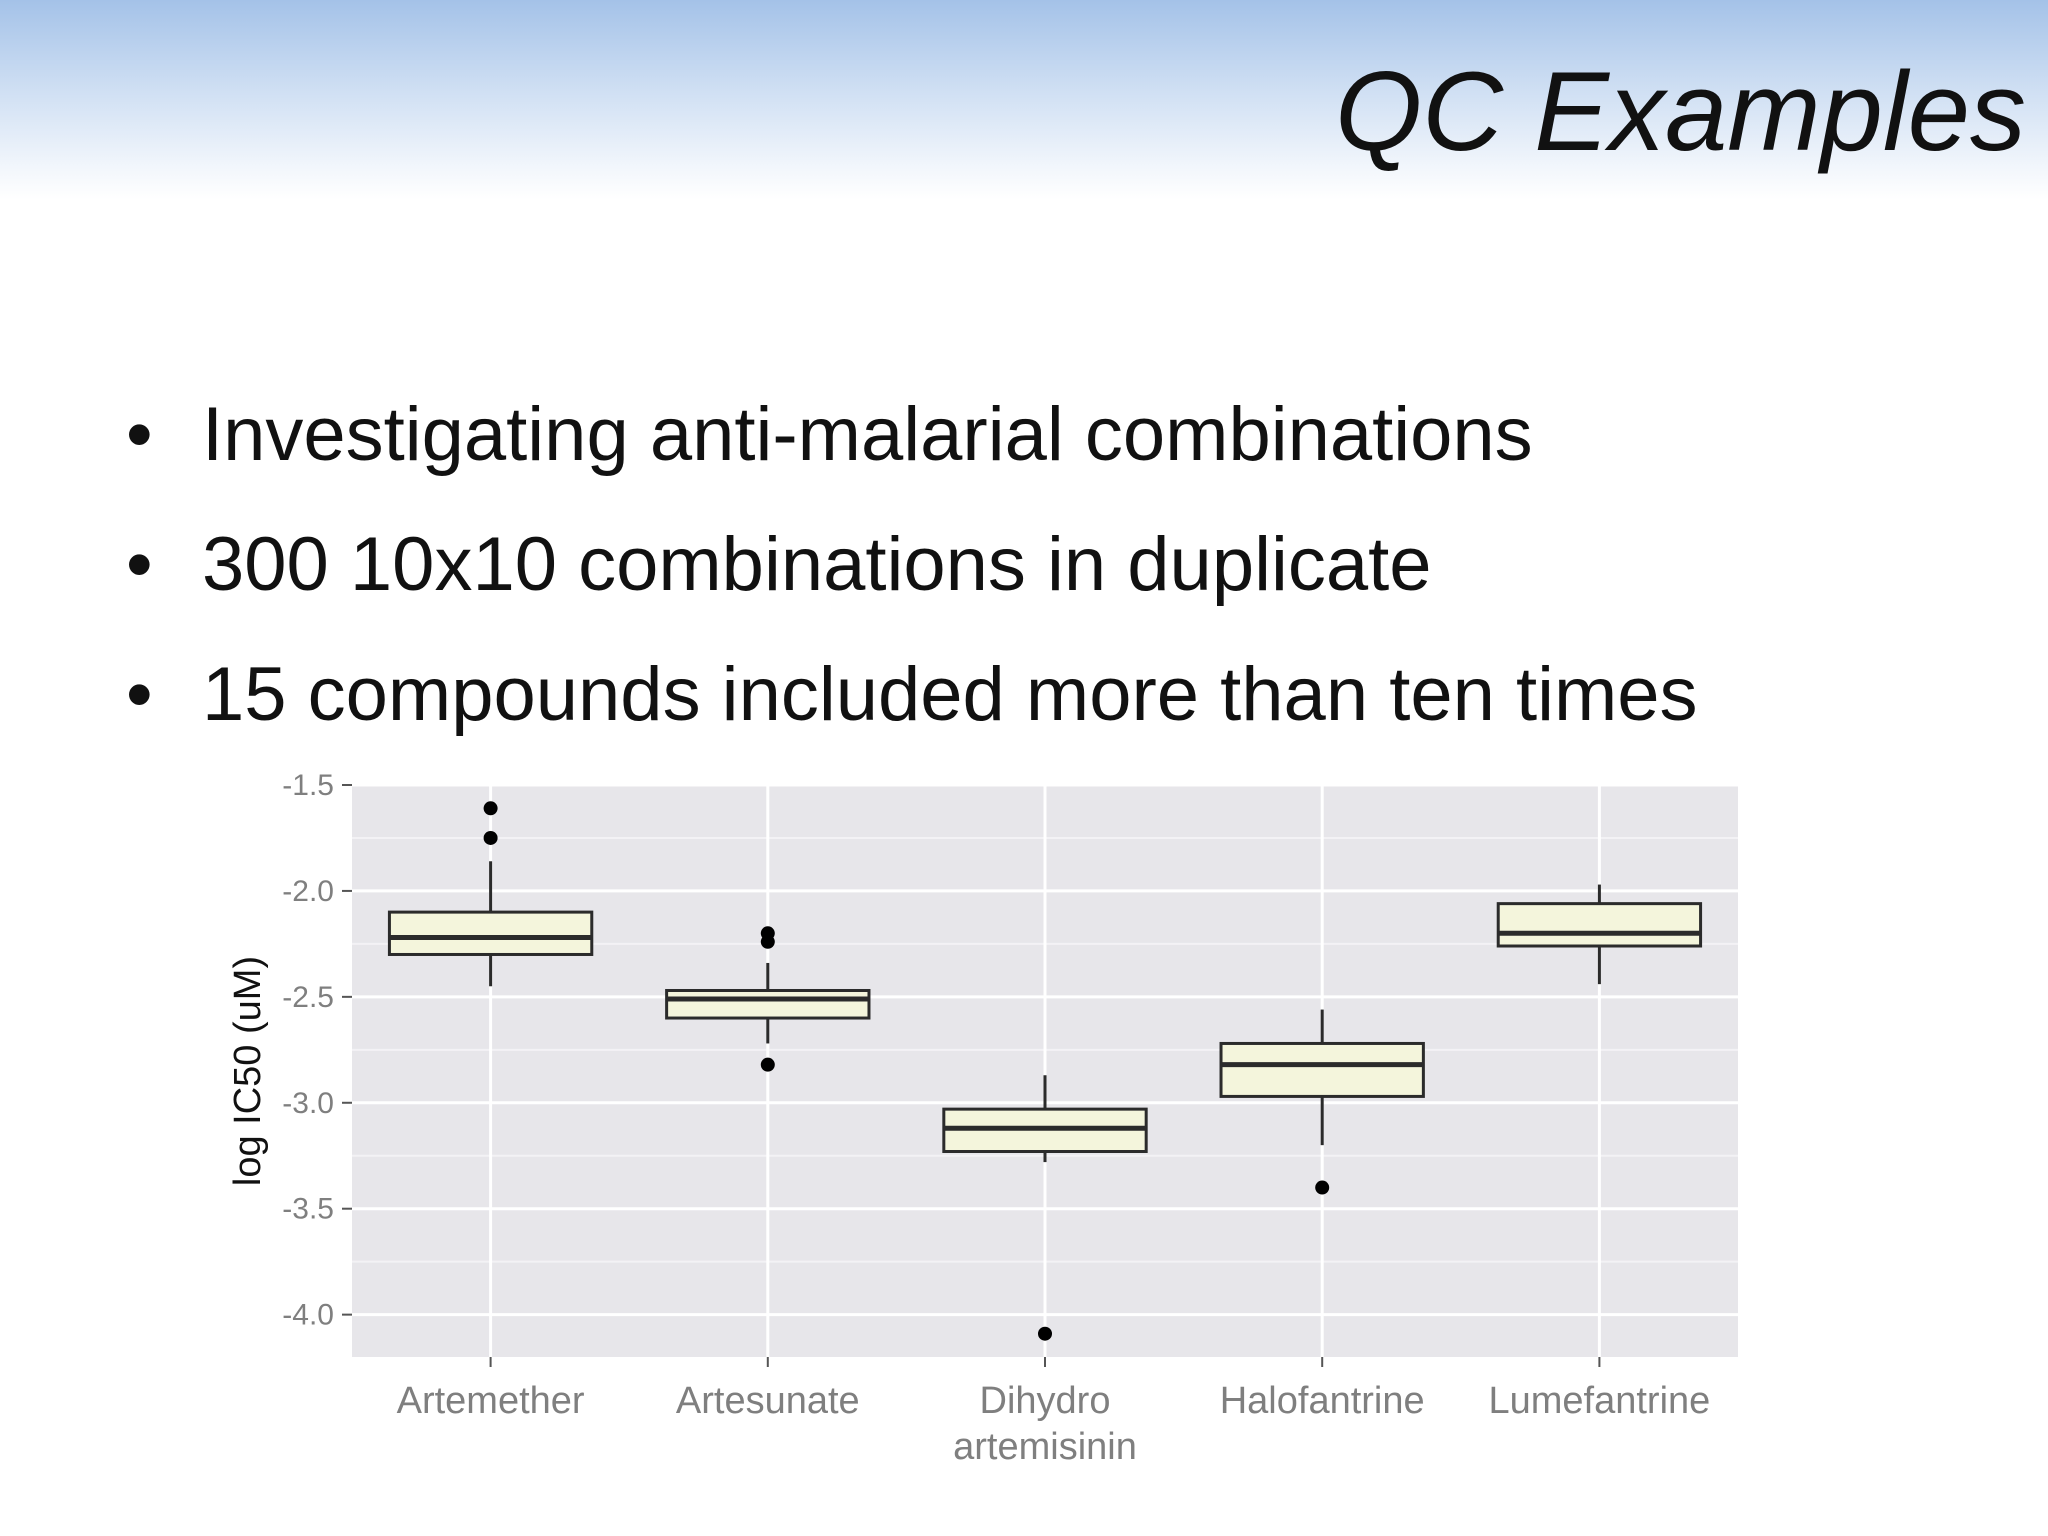 This screenshot has width=2048, height=1536. I want to click on bullet-item: • 300 10x10 combinations in duplicate, so click(908, 565).